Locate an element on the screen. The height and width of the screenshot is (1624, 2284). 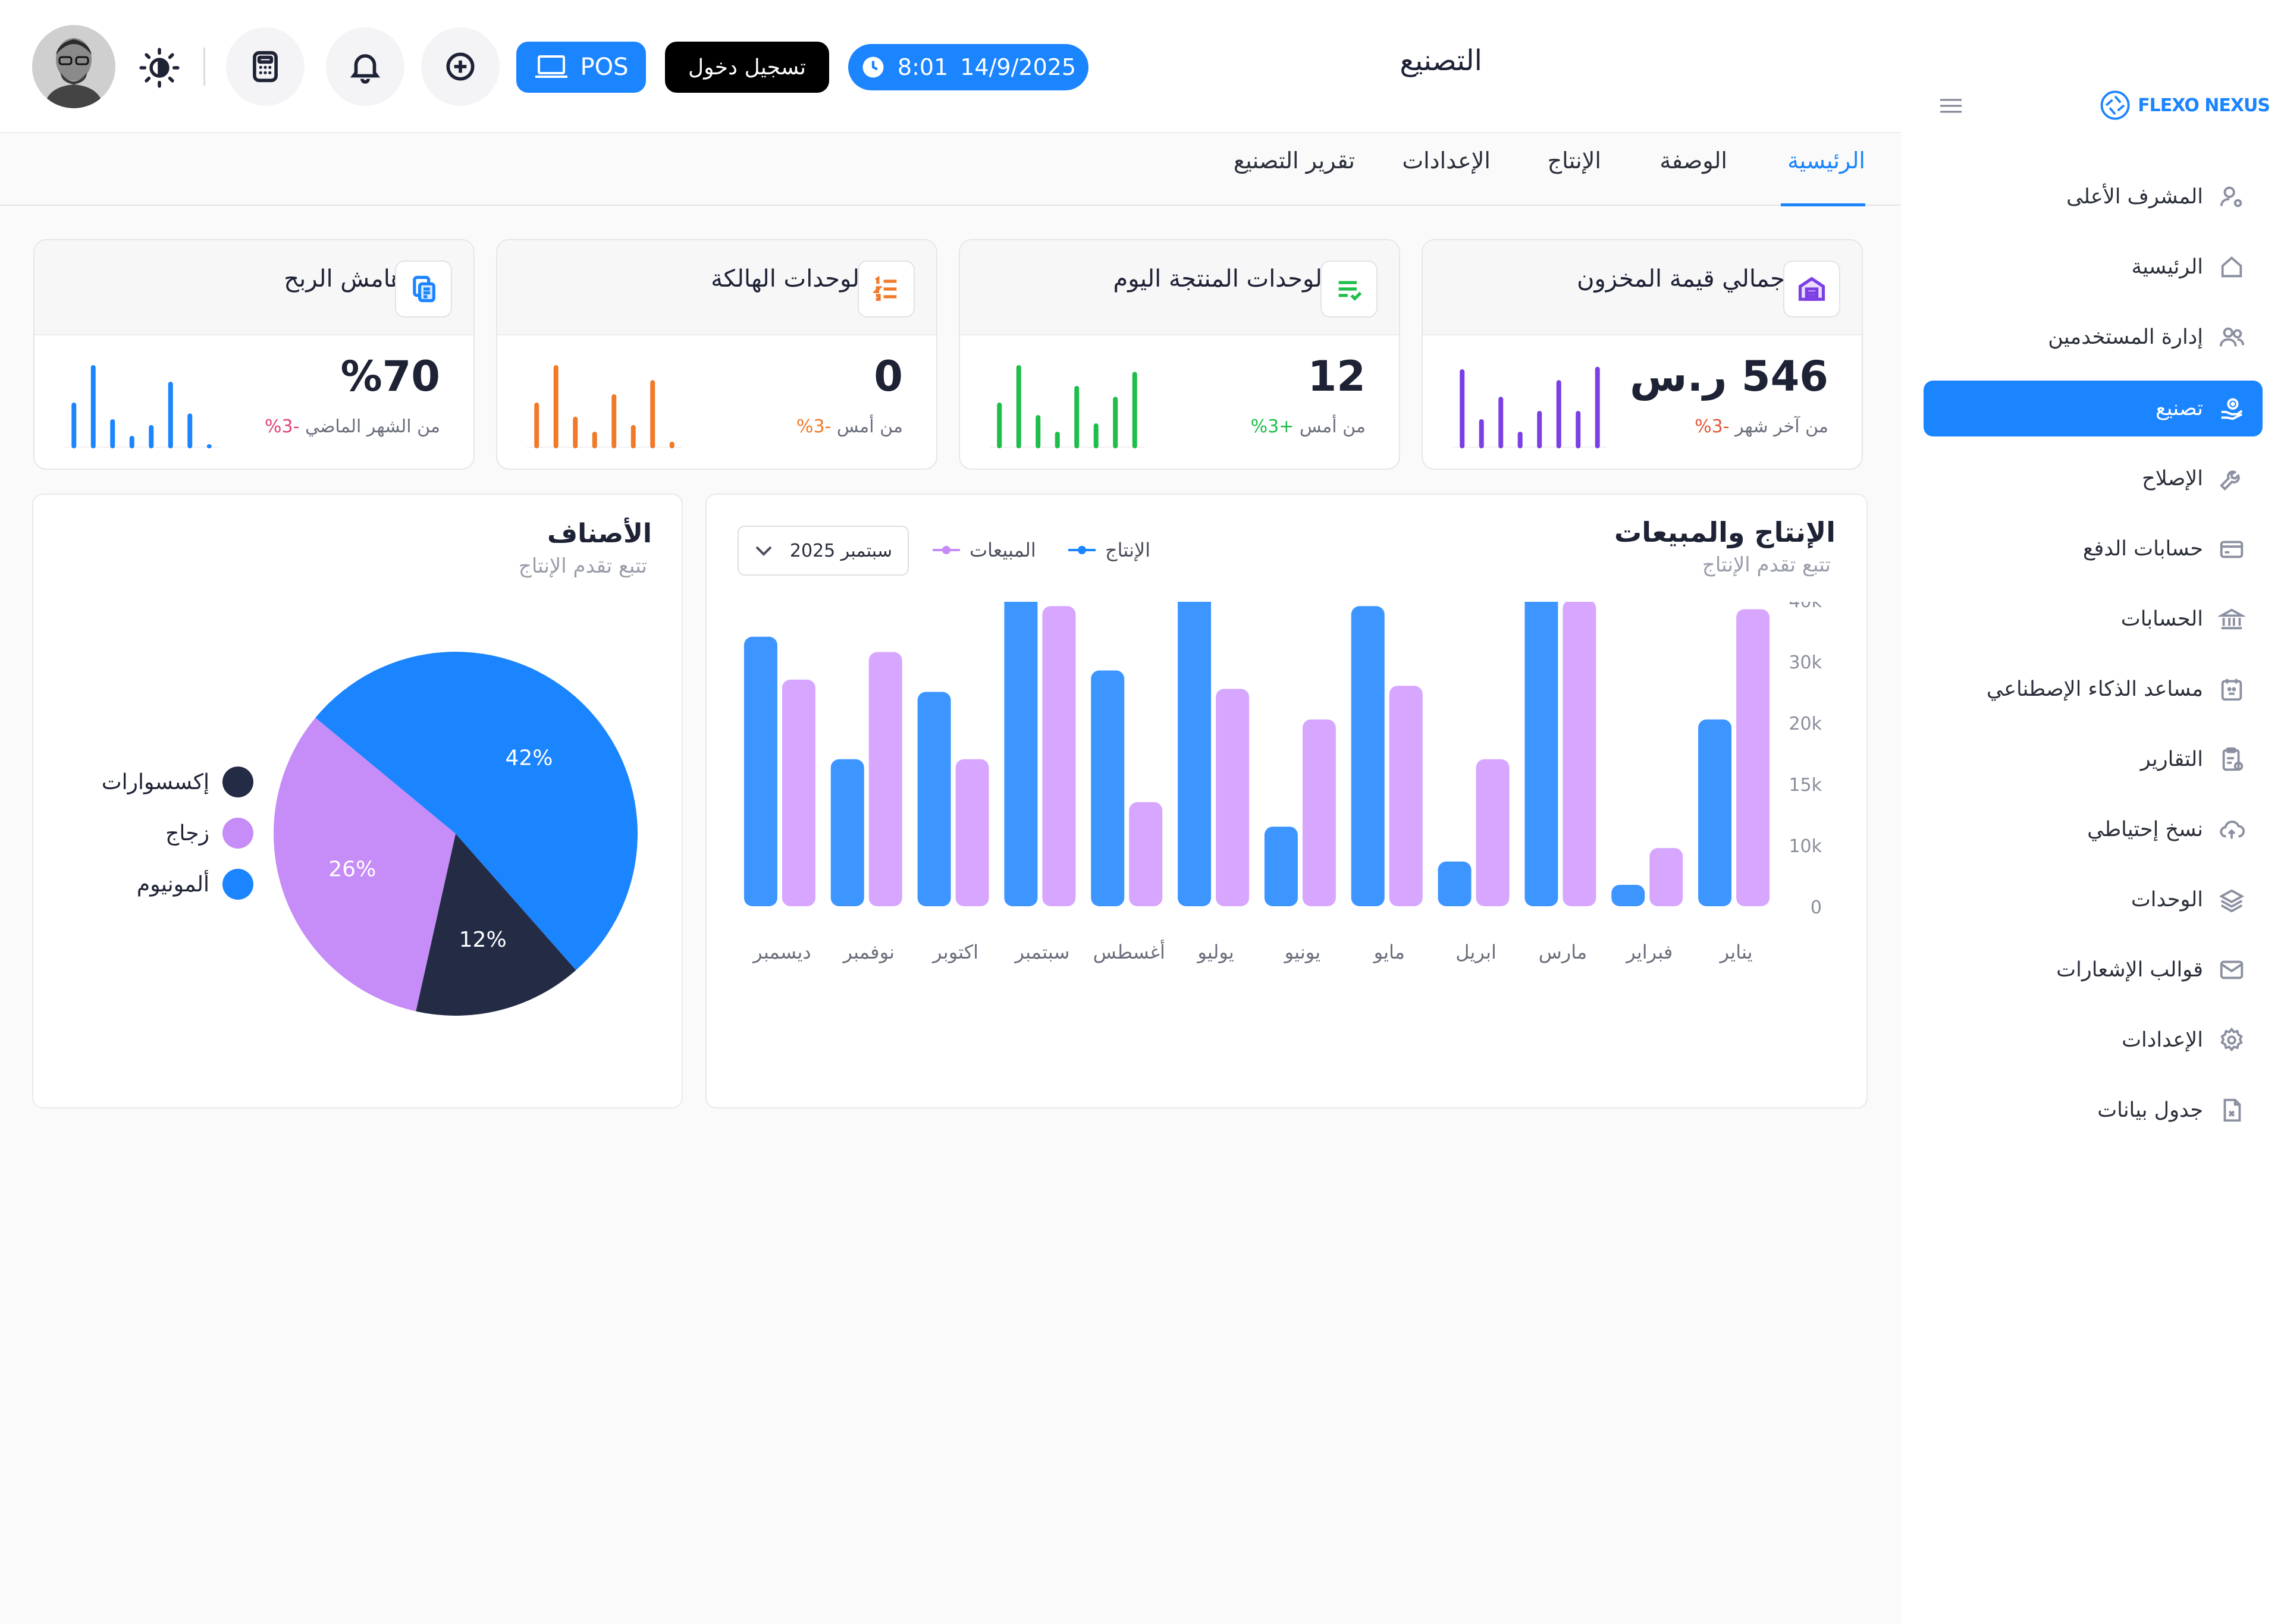
calculator-button is located at coordinates (266, 66).